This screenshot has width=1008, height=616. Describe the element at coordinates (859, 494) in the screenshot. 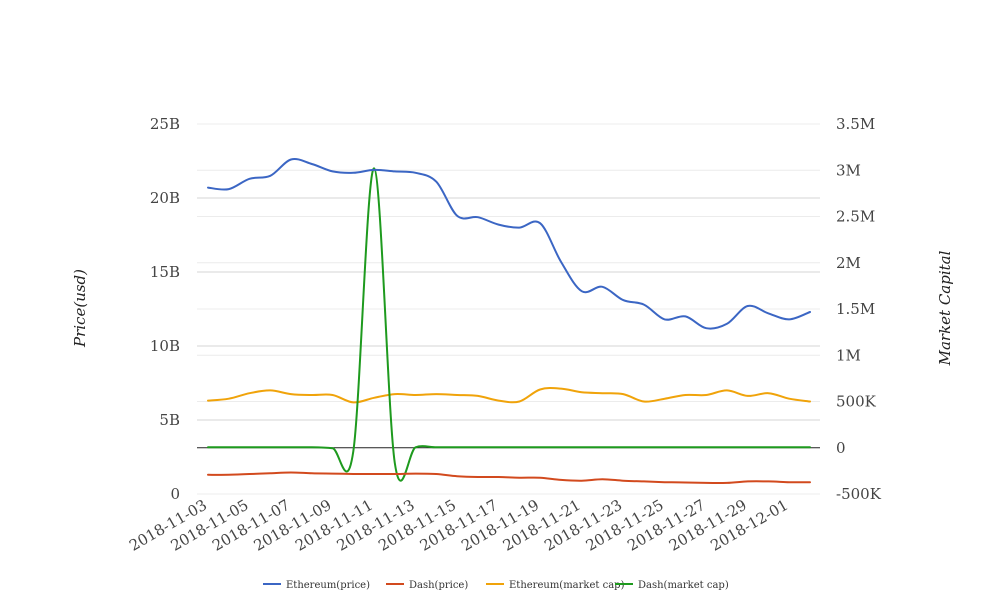

I see `right-y-tick-label: -500K` at that location.